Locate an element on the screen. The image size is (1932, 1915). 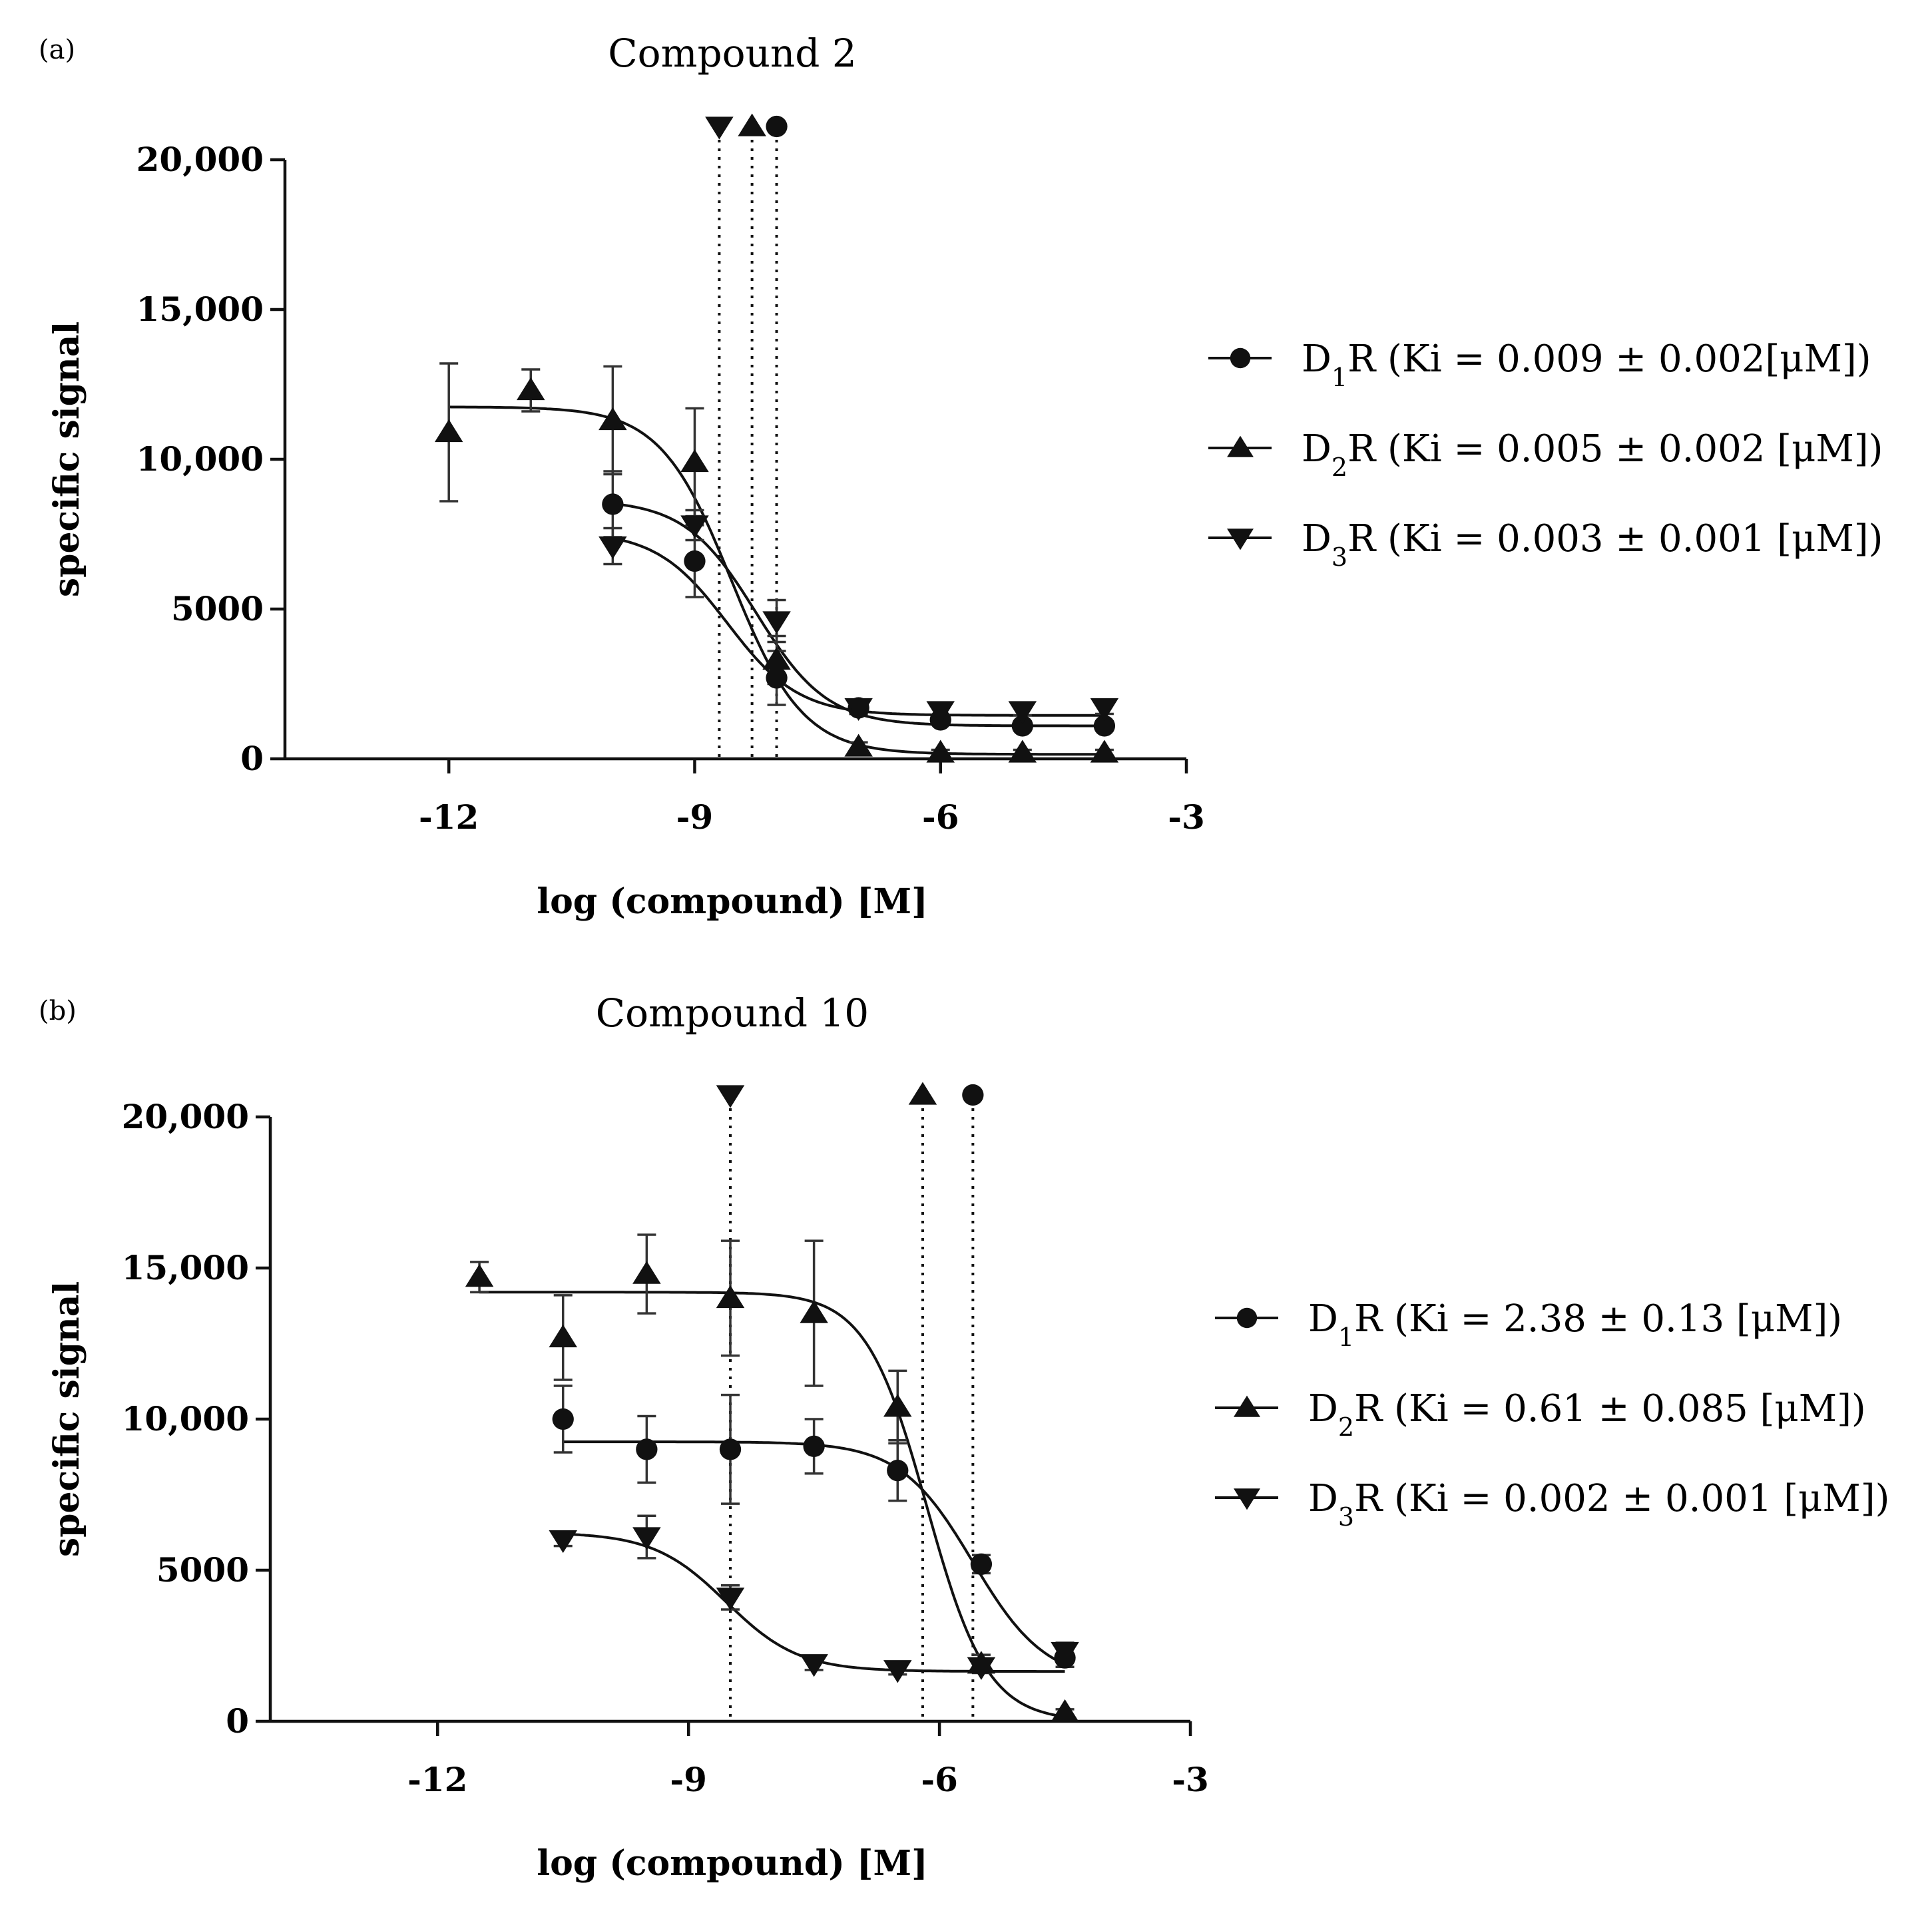
legend-item-D2R: D2R (Ki = 0.61 ± 0.085 [μM]) is located at coordinates (1541, 1414).